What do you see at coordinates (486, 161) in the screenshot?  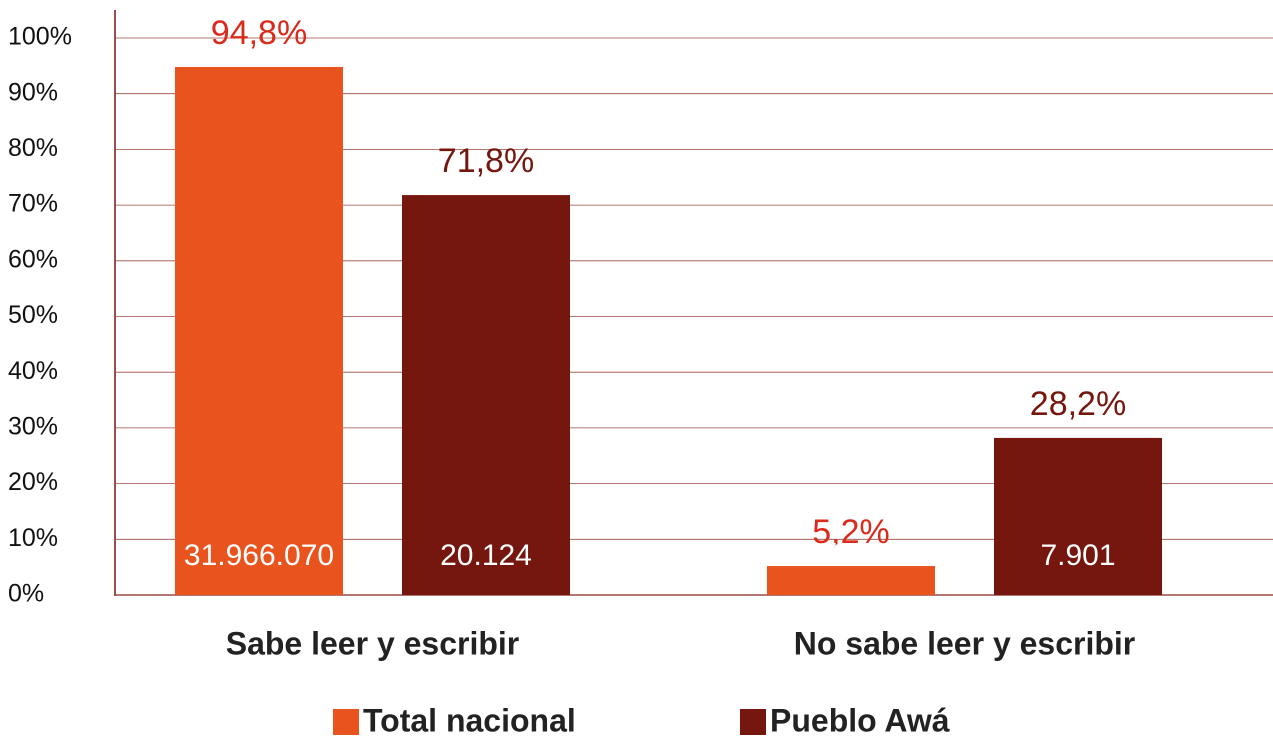 I see `value-label: 71,8%` at bounding box center [486, 161].